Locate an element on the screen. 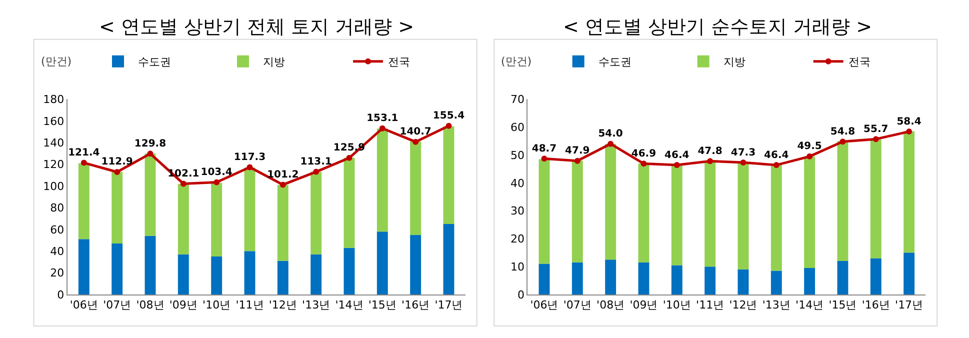 This screenshot has height=338, width=969. x-tick-label: '06년 is located at coordinates (544, 305).